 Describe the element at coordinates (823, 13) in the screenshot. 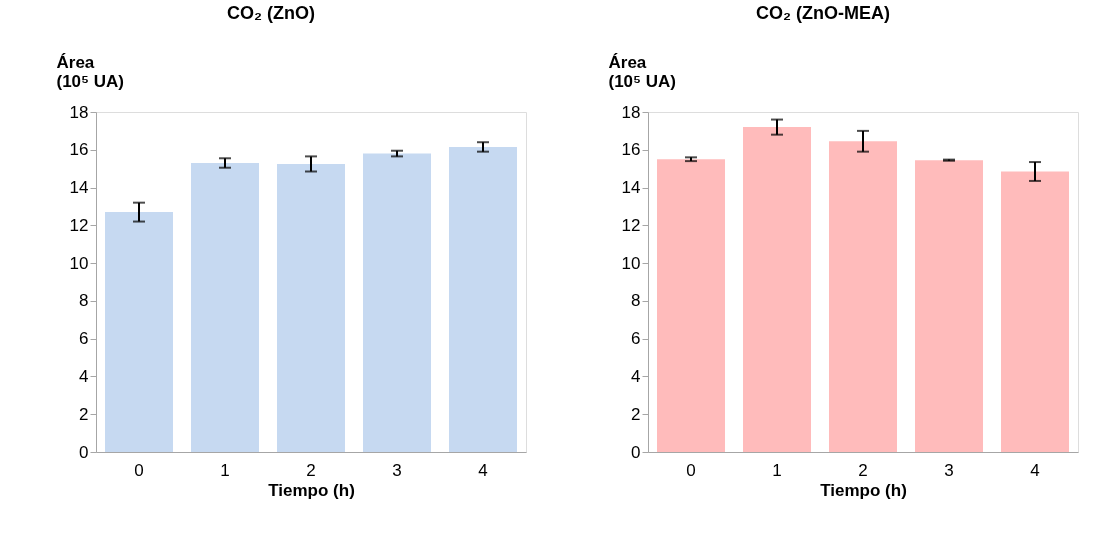

I see `chart-title: CO₂ (ZnO-MEA)` at that location.